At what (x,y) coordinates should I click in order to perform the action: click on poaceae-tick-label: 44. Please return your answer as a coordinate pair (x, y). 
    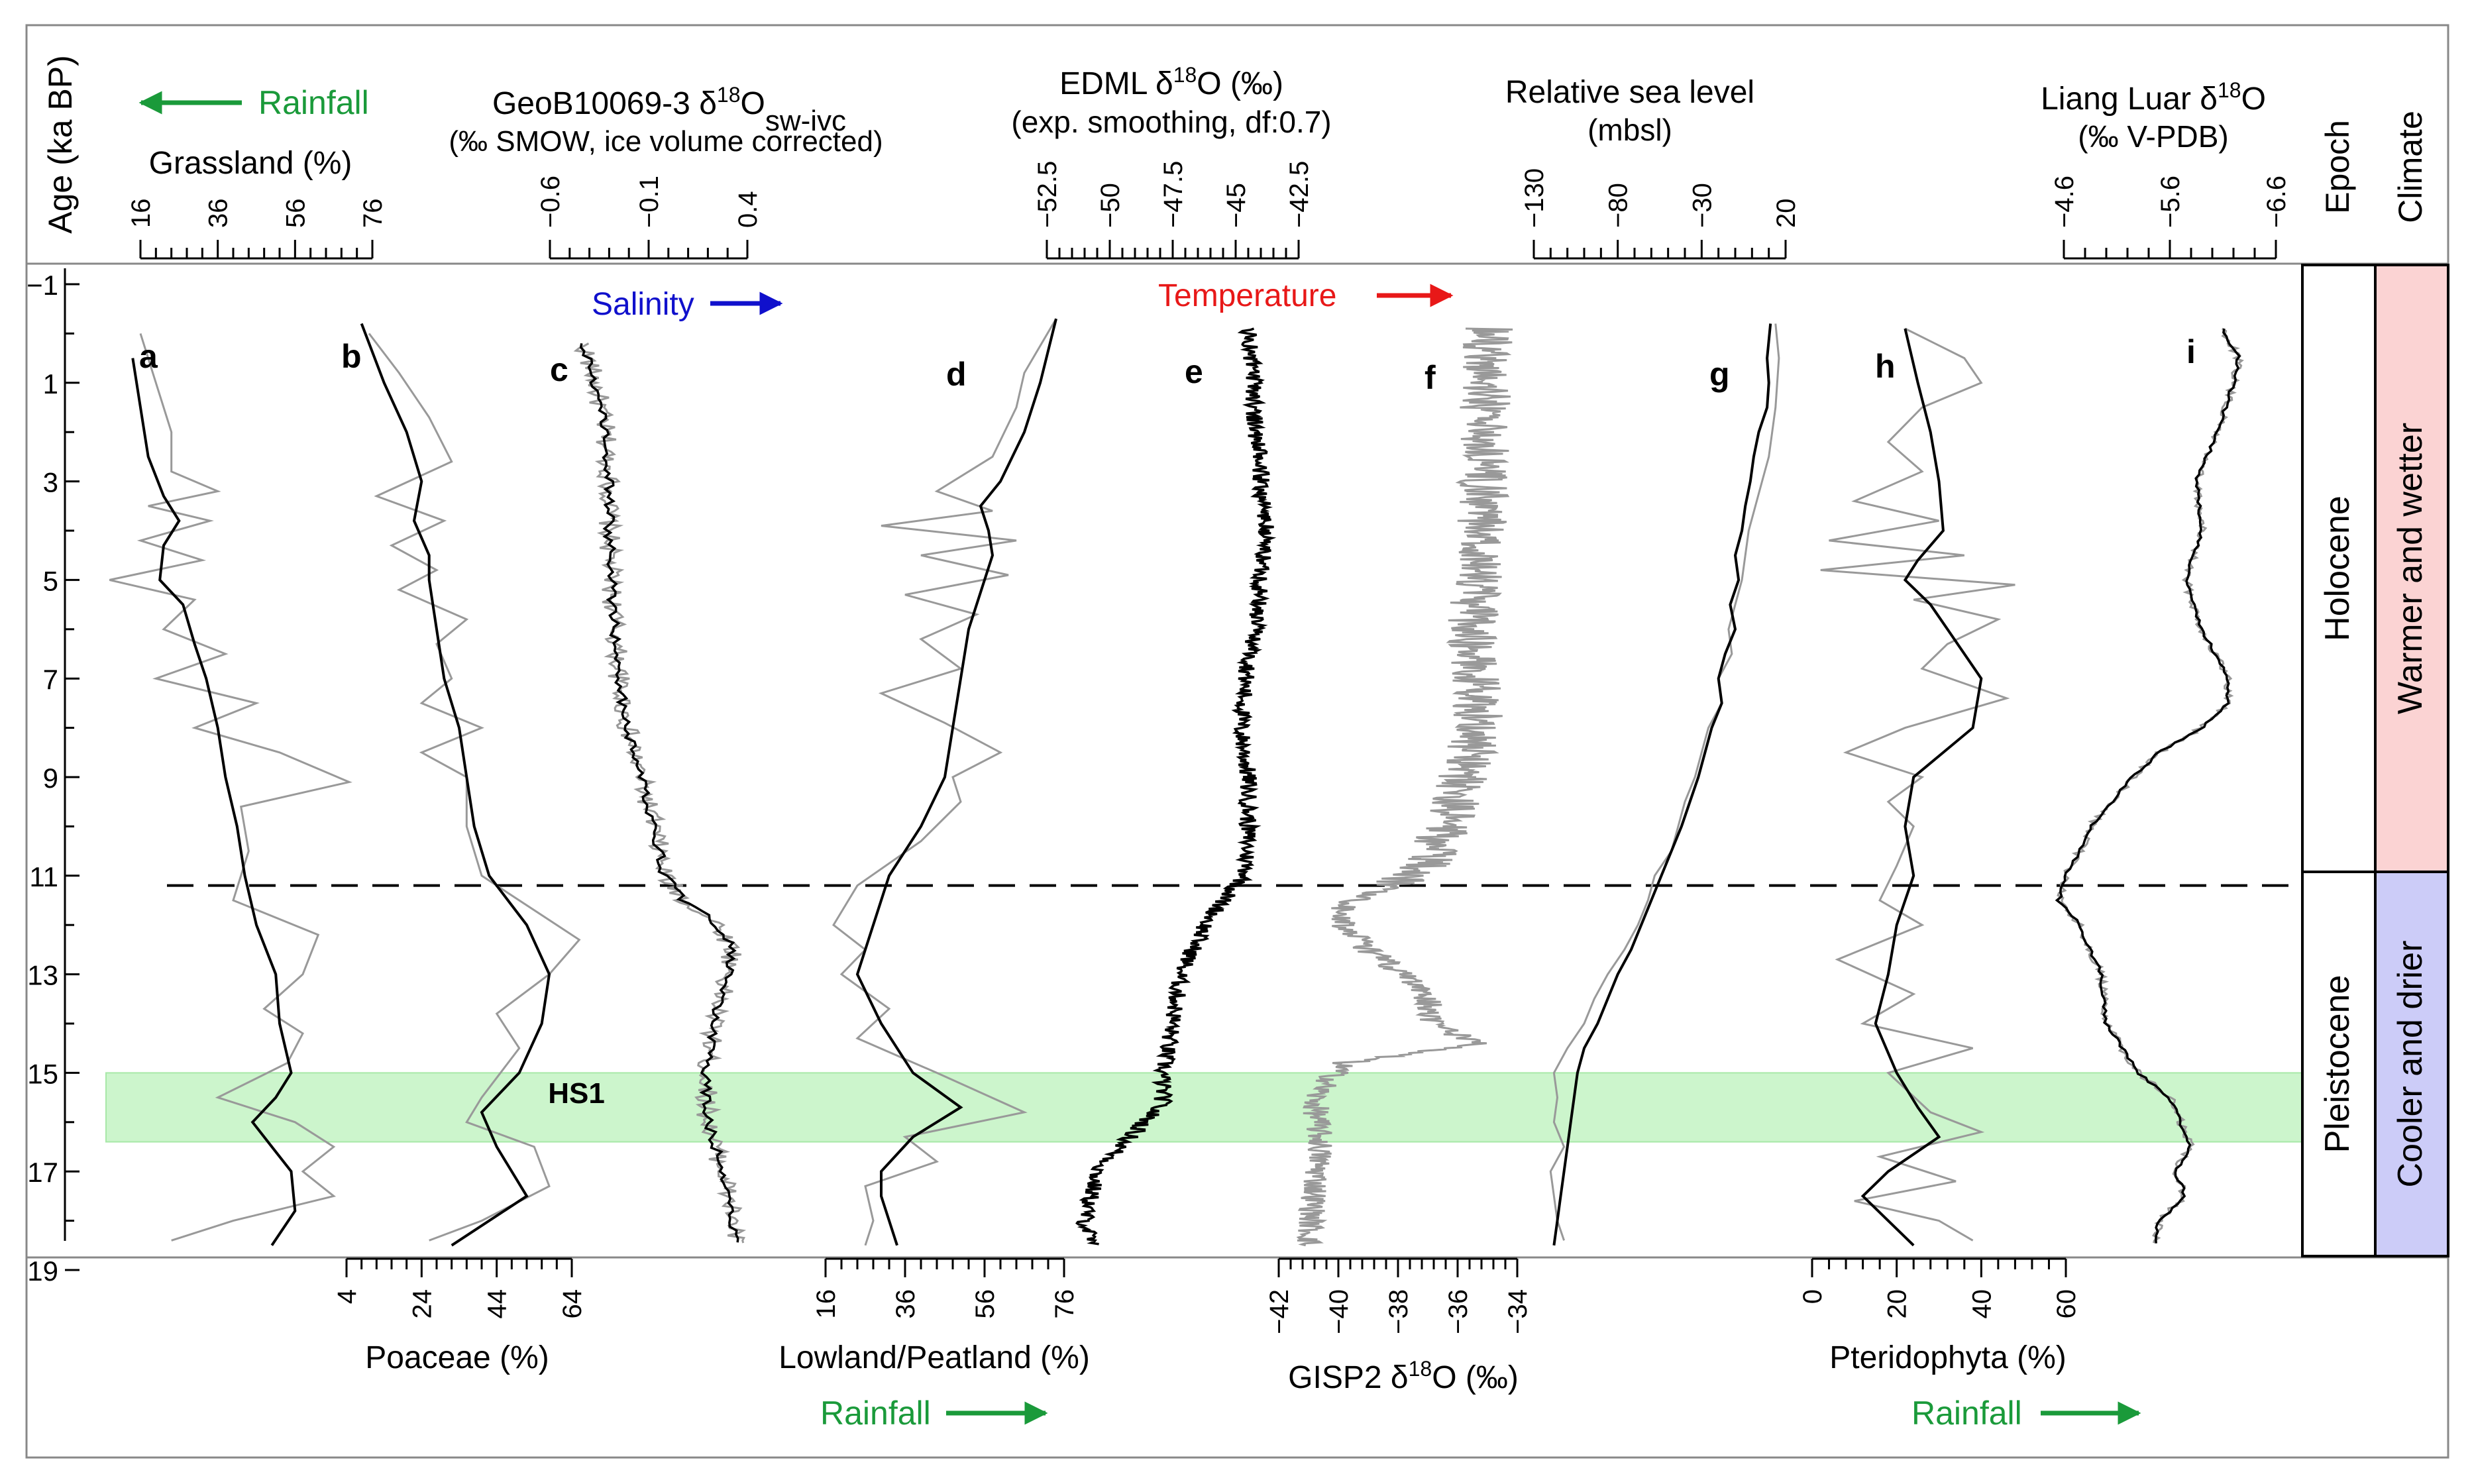
    Looking at the image, I should click on (498, 1304).